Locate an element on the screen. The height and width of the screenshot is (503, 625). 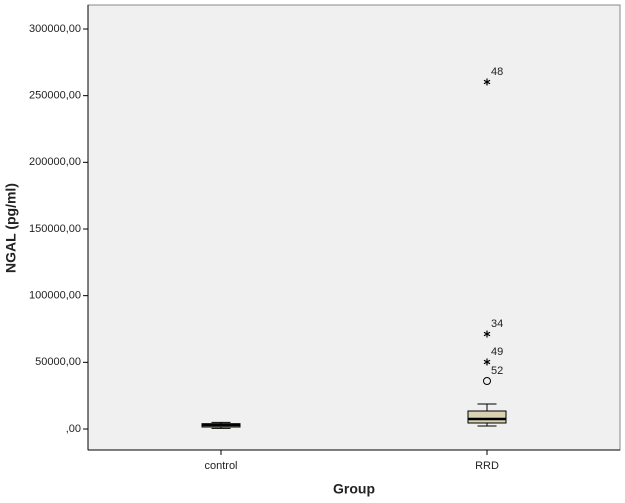
x-axis-title: Group is located at coordinates (354, 489).